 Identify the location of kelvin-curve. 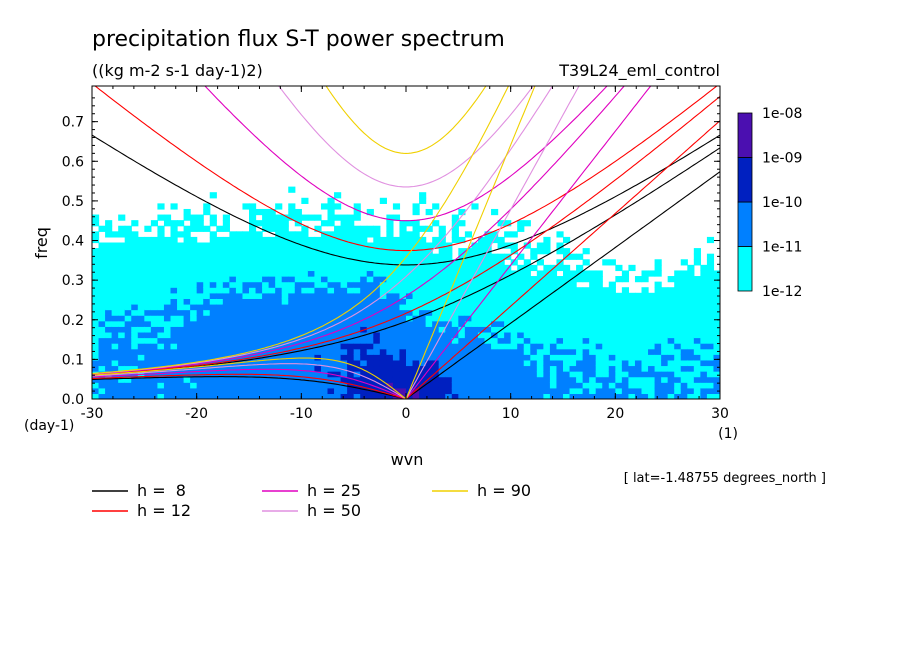
(562, 285).